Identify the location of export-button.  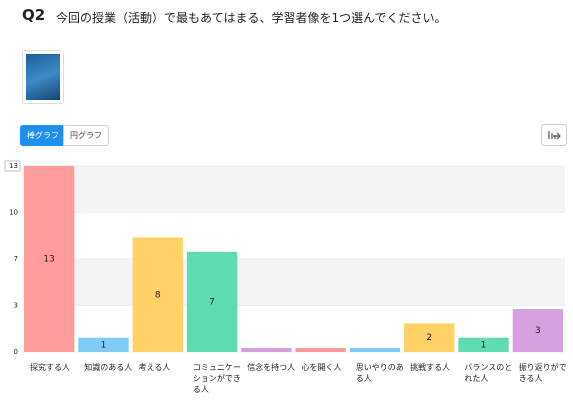
(554, 135).